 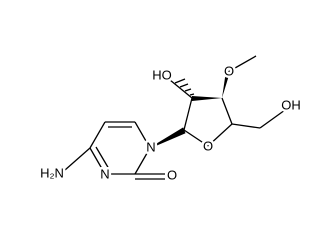 What do you see at coordinates (52, 172) in the screenshot?
I see `atom-label: H₂N` at bounding box center [52, 172].